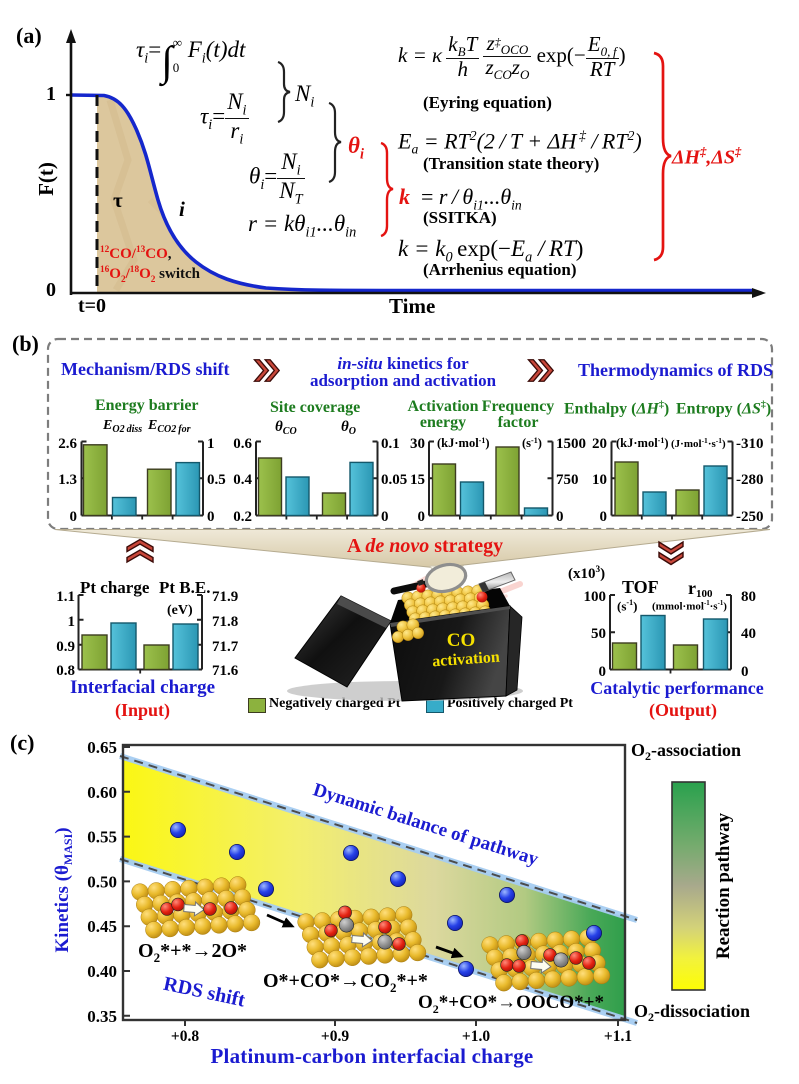  I want to click on svg-text: 2.6, so click(67, 444).